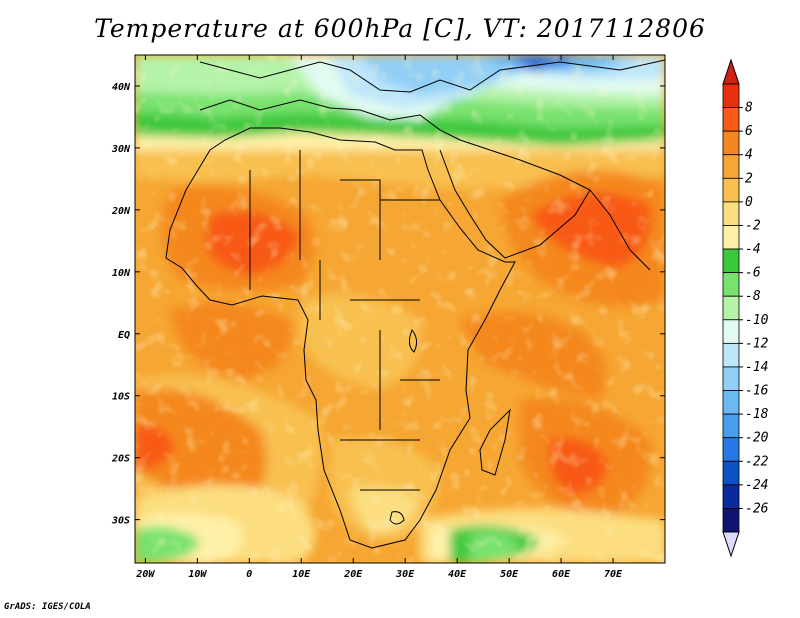 This screenshot has width=800, height=618. Describe the element at coordinates (197, 574) in the screenshot. I see `lon-tick-label: 10W` at that location.